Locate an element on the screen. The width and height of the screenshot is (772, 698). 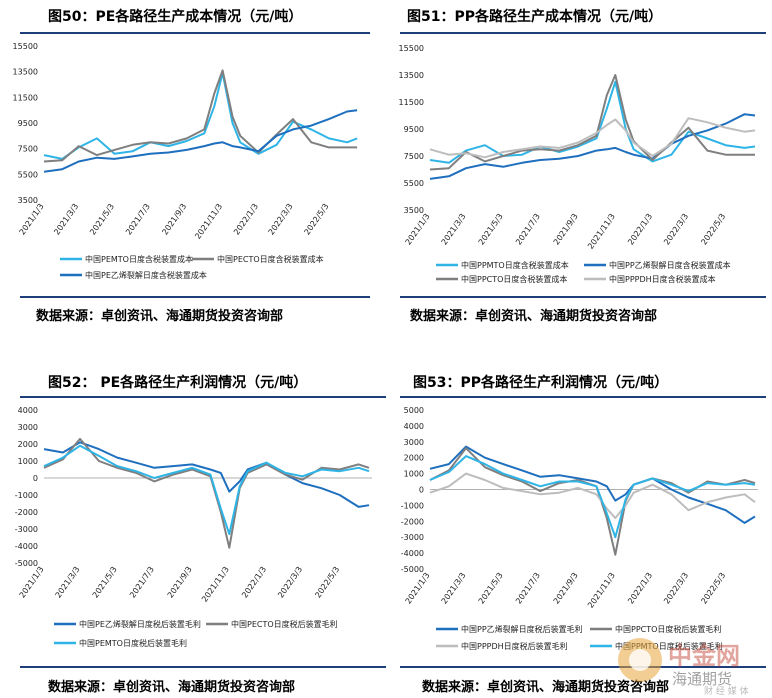
c53-ytick-label: 3000 is located at coordinates (414, 442).